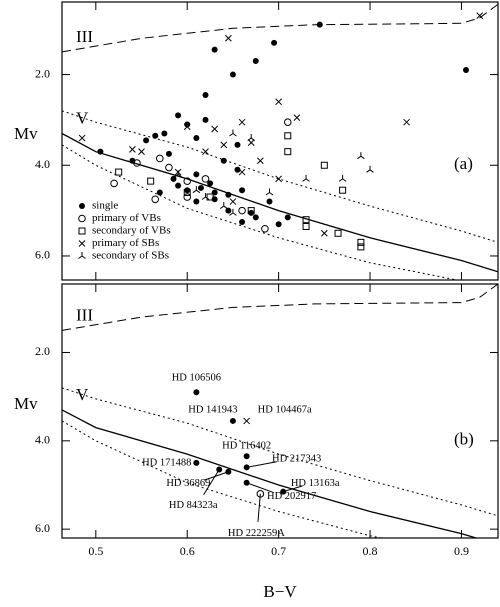  What do you see at coordinates (187, 551) in the screenshot?
I see `x-tick-label: 0.6` at bounding box center [187, 551].